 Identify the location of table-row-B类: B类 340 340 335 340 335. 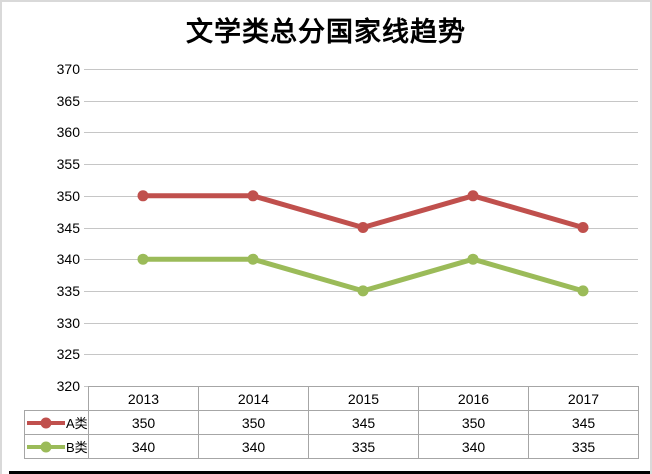
(331, 446).